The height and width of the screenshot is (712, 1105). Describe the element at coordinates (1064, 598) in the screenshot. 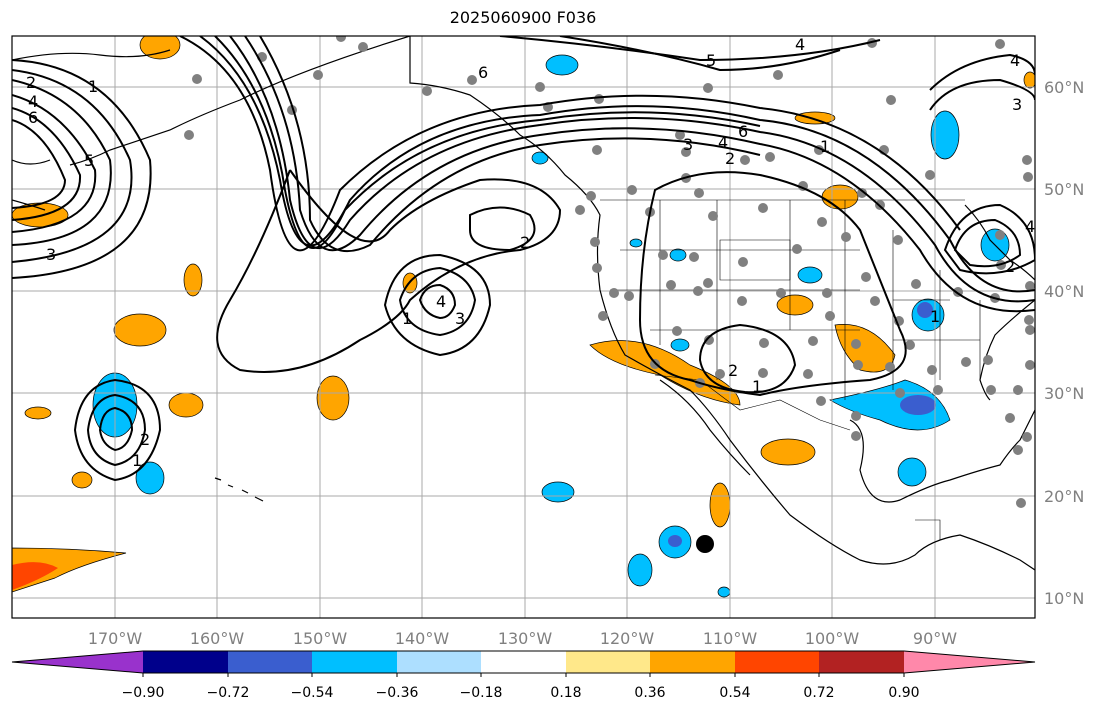

I see `lat-label: 10°N` at that location.